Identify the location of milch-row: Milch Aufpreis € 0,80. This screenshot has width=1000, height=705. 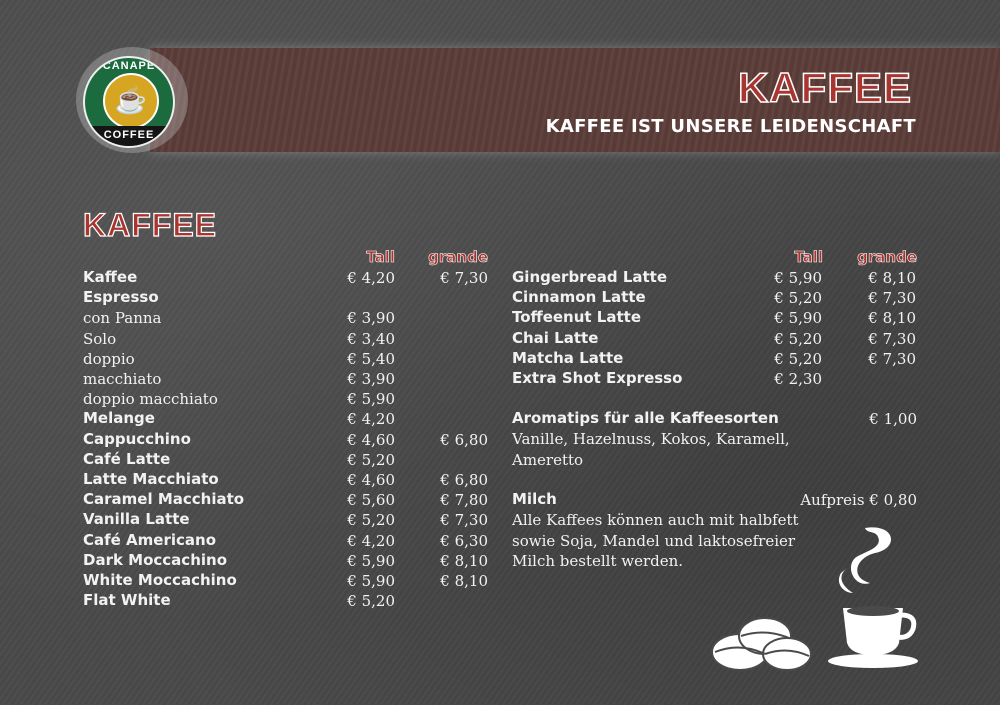
(714, 500).